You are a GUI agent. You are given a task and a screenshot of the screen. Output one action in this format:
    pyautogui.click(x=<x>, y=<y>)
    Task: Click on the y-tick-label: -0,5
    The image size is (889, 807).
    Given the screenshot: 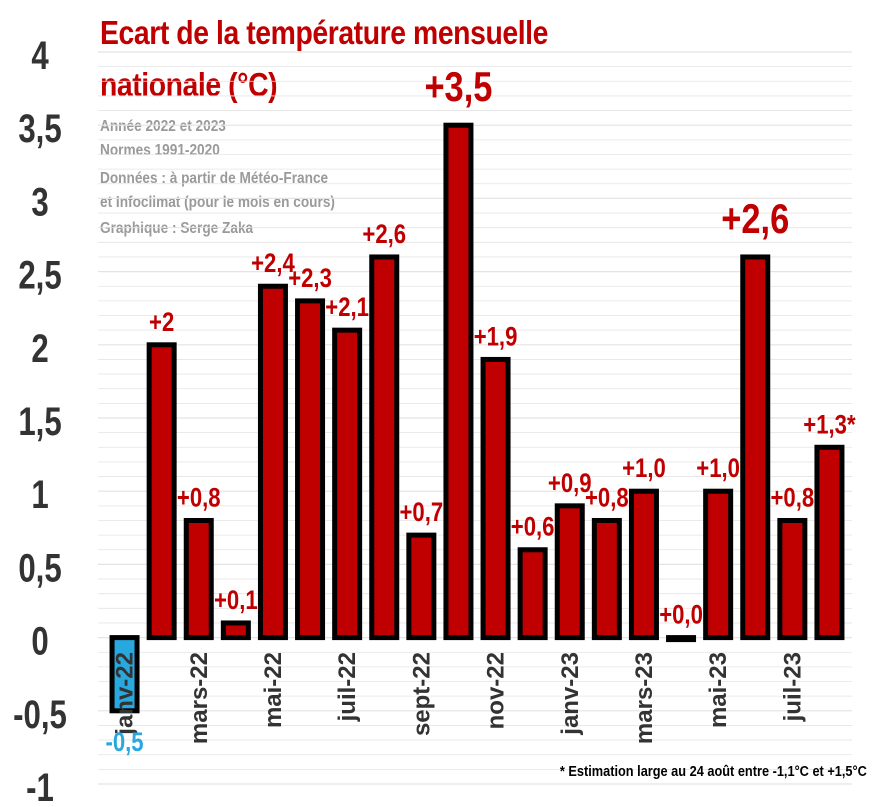 What is the action you would take?
    pyautogui.click(x=40, y=714)
    